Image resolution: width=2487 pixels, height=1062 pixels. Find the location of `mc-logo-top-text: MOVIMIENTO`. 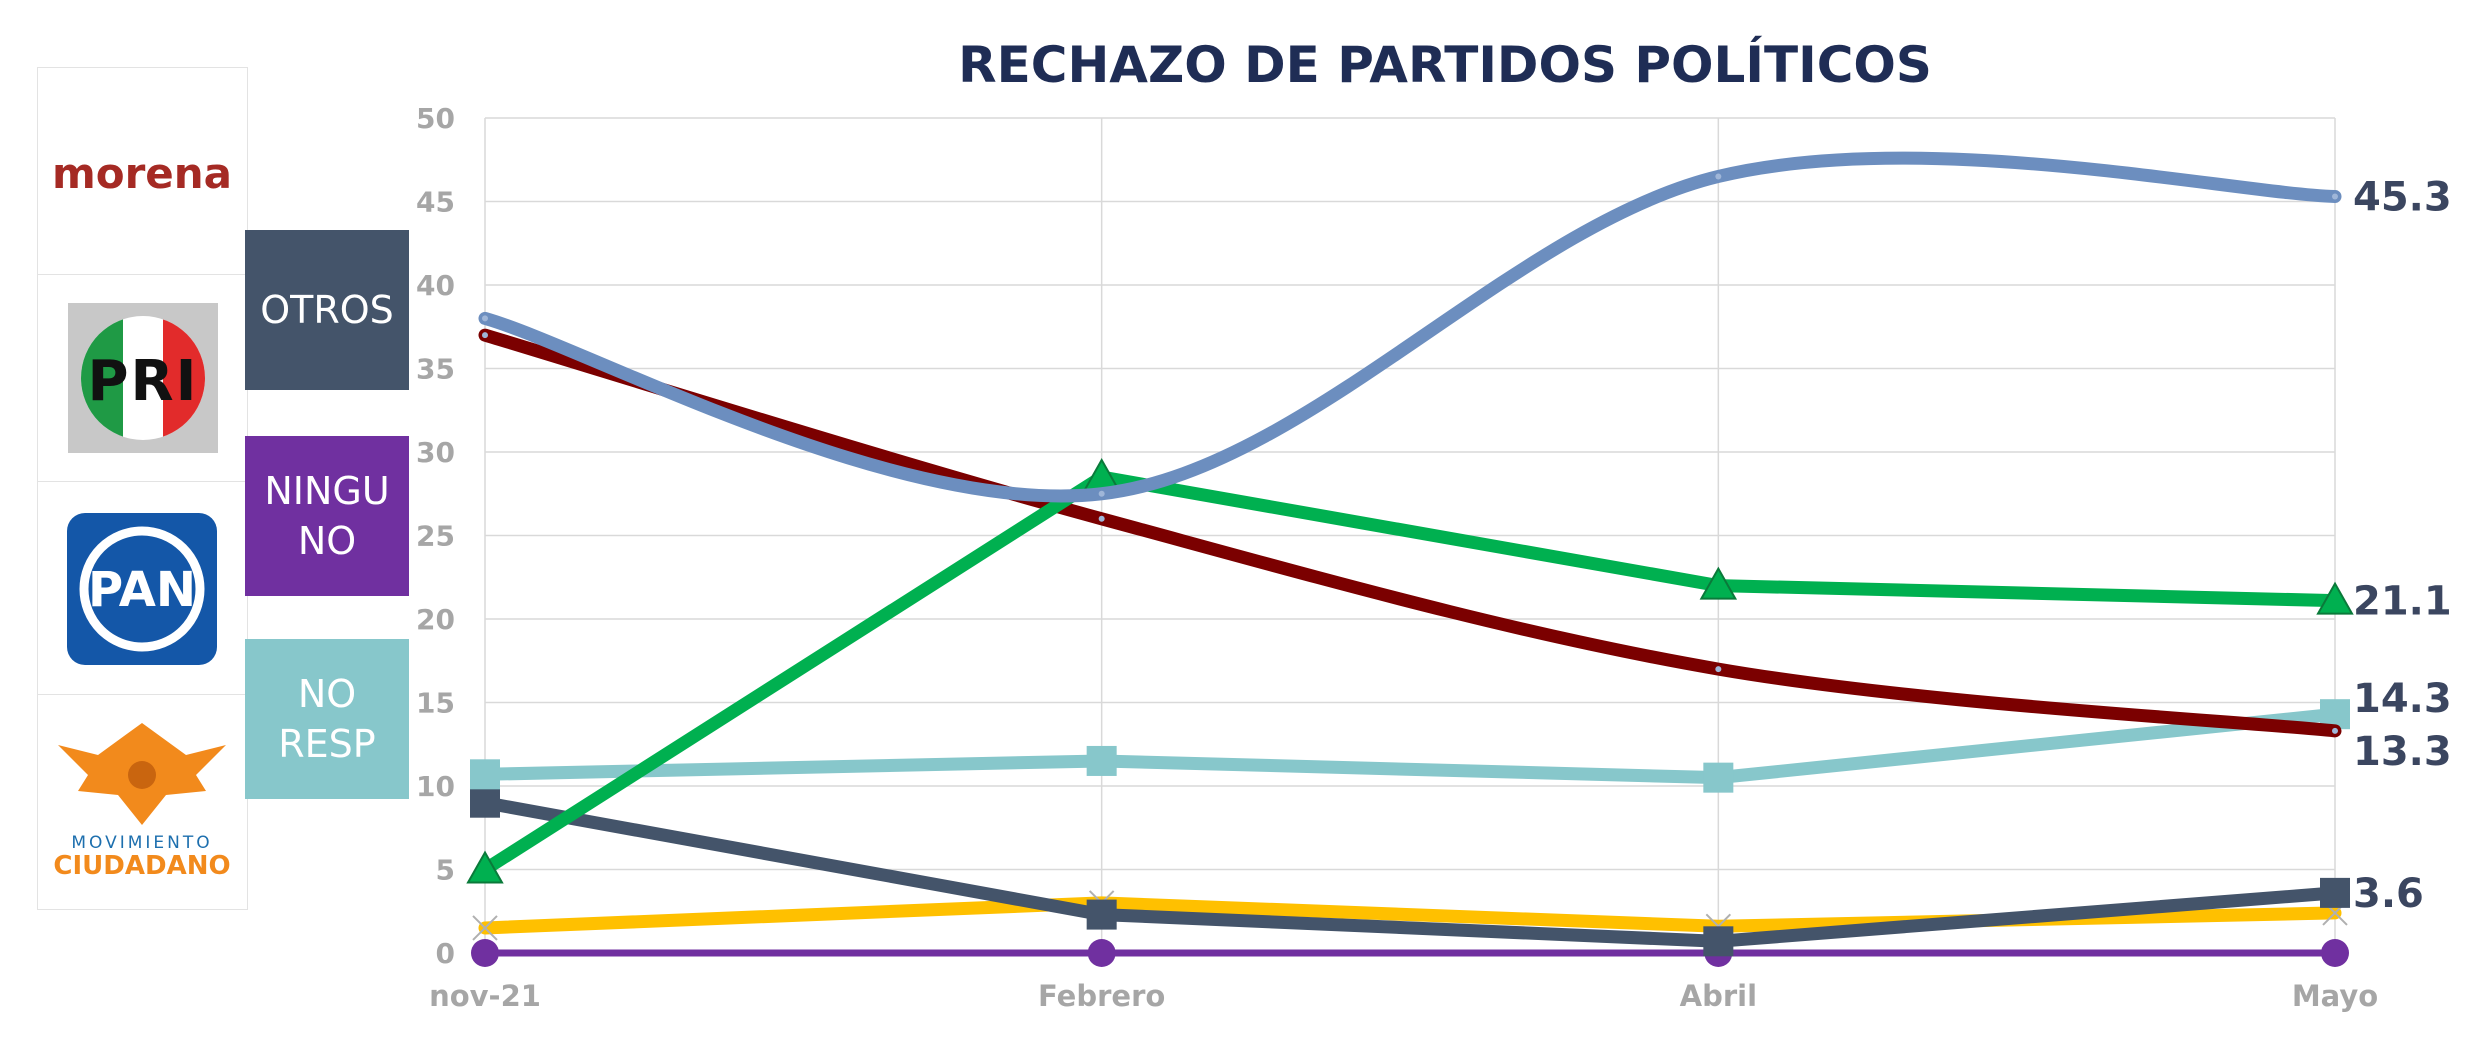

mc-logo-top-text: MOVIMIENTO is located at coordinates (141, 843).